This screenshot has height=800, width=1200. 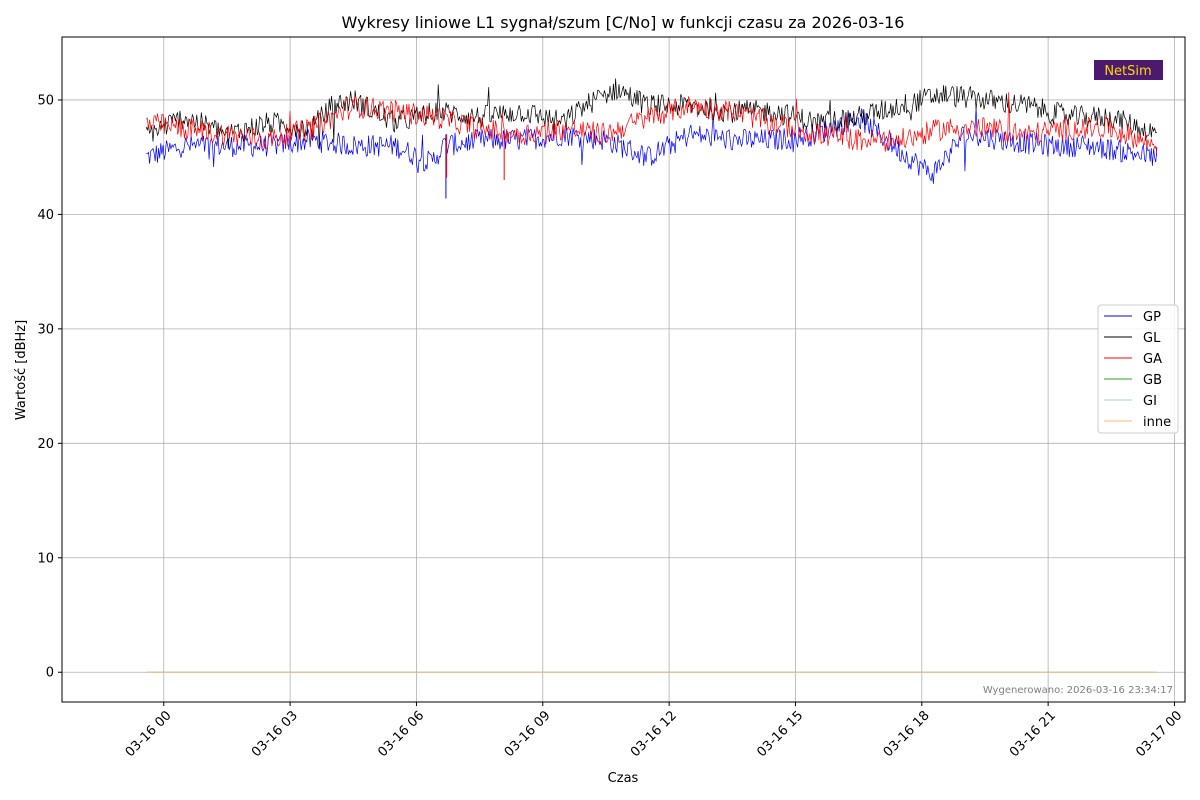 What do you see at coordinates (45, 329) in the screenshot?
I see `y-tick-label: 30` at bounding box center [45, 329].